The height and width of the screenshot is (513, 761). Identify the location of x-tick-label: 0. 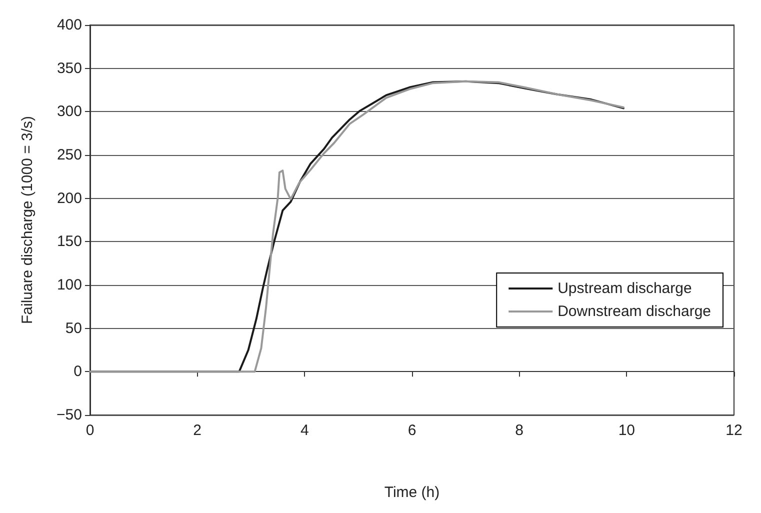
(90, 430).